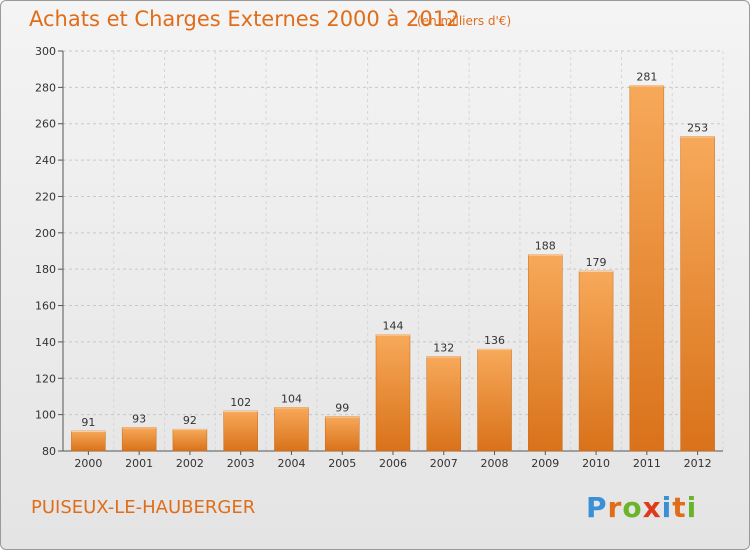  What do you see at coordinates (679, 507) in the screenshot?
I see `logo-letter: t` at bounding box center [679, 507].